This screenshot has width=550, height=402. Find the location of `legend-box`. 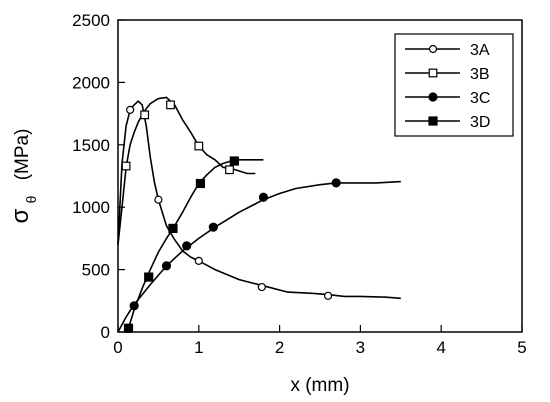

legend-box is located at coordinates (454, 85).